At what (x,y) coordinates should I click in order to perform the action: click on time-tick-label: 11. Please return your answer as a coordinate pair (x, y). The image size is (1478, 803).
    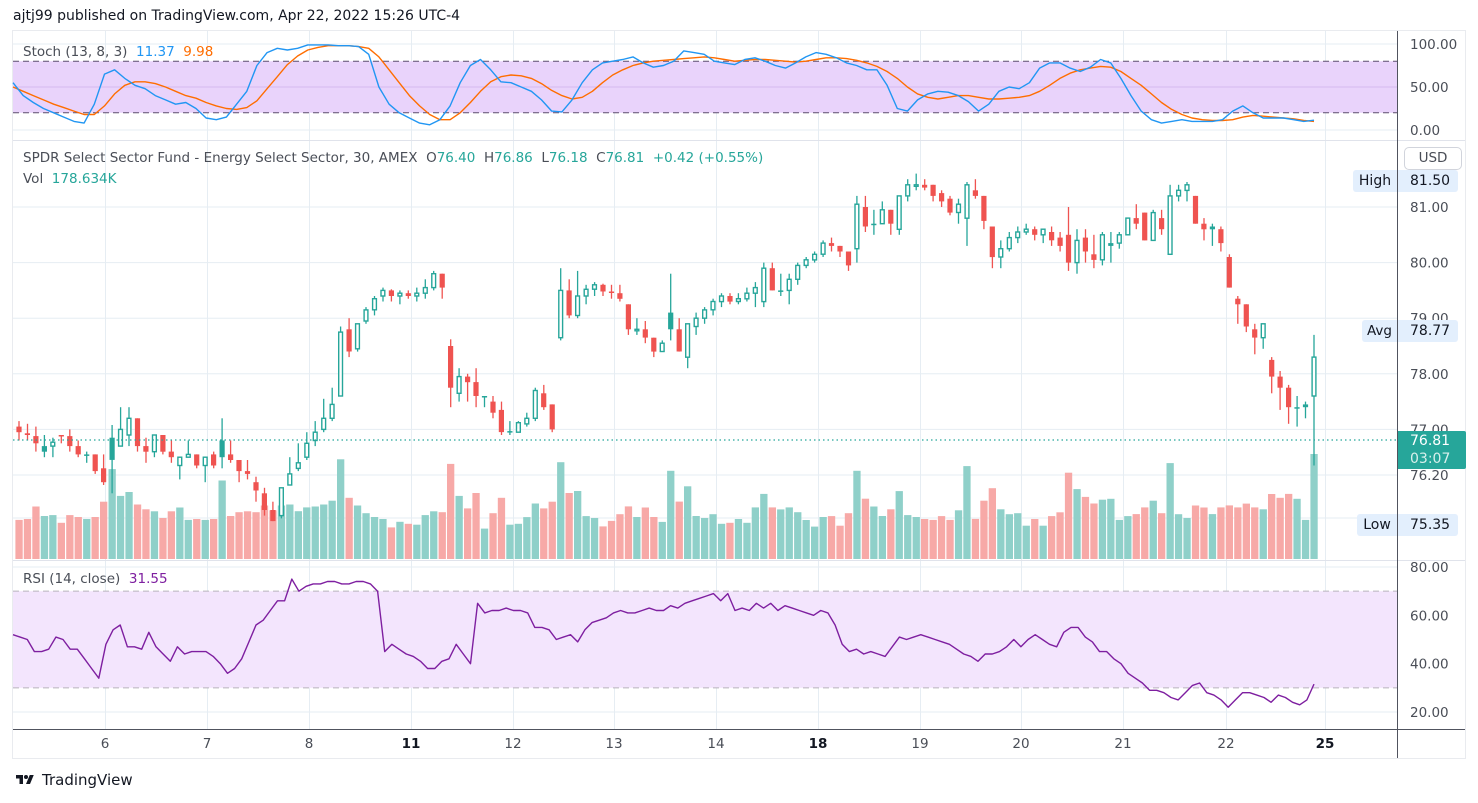
    Looking at the image, I should click on (411, 744).